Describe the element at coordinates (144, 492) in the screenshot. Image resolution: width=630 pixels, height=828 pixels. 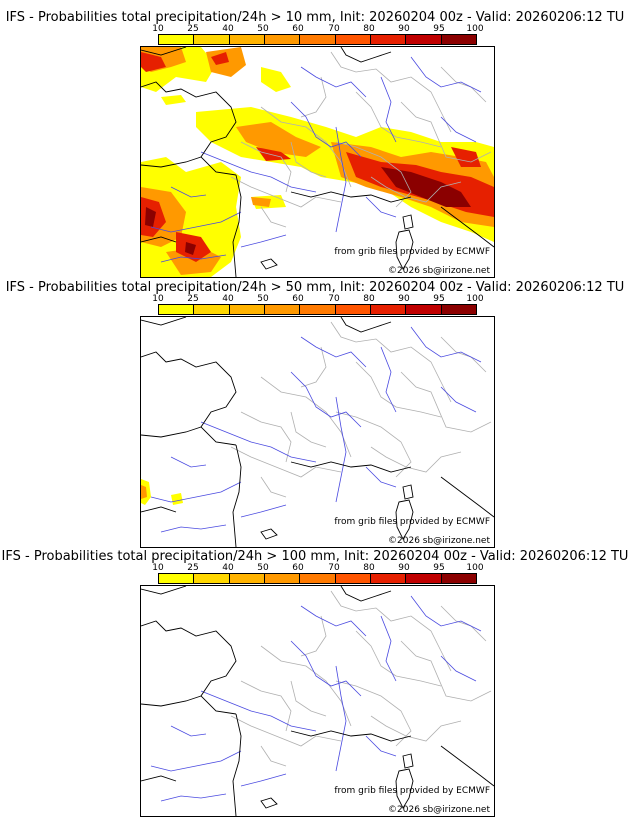
I see `precip-field-mid` at that location.